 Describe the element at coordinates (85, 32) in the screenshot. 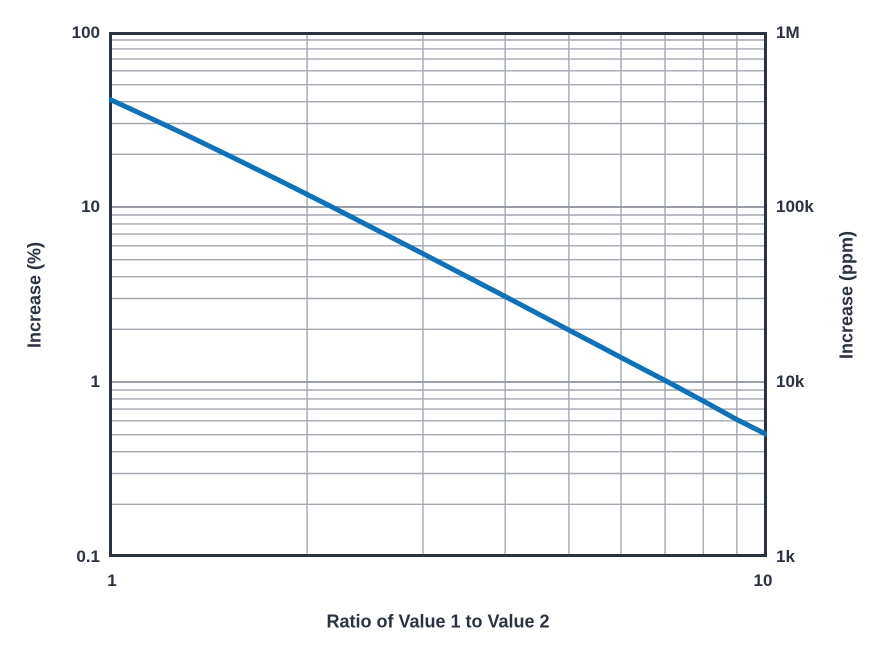

I see `y-left-tick-100: 100` at that location.